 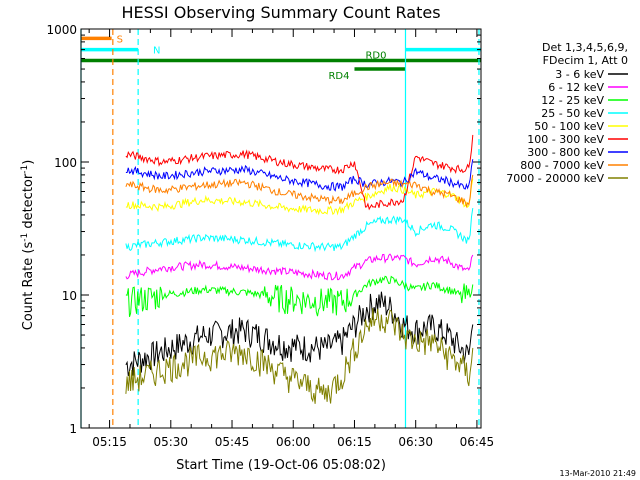 What do you see at coordinates (572, 113) in the screenshot?
I see `legend-entry-label: 25 - 50 keV` at bounding box center [572, 113].